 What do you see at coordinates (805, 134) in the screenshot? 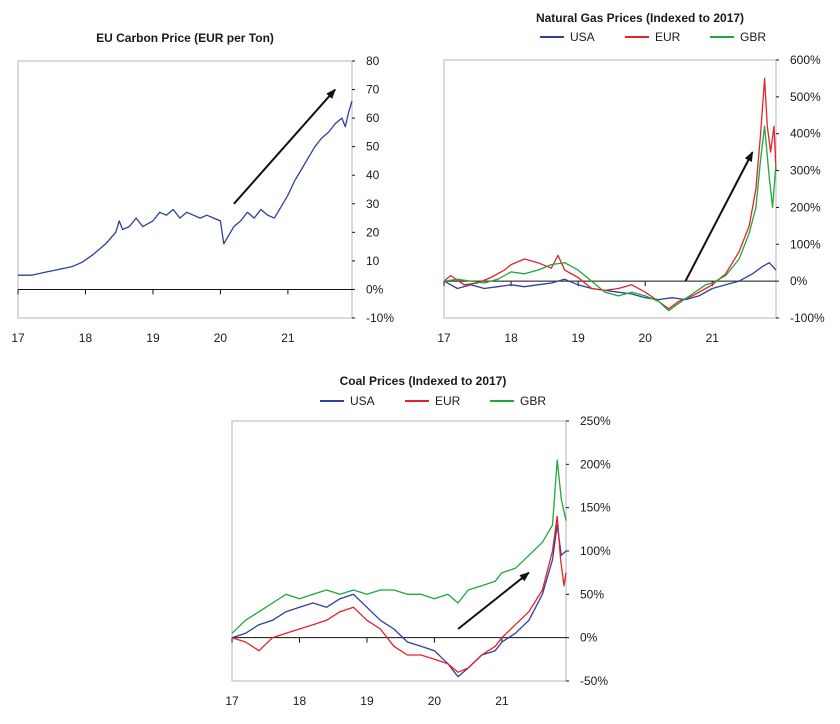
I see `y-tick-label: 400%` at bounding box center [805, 134].